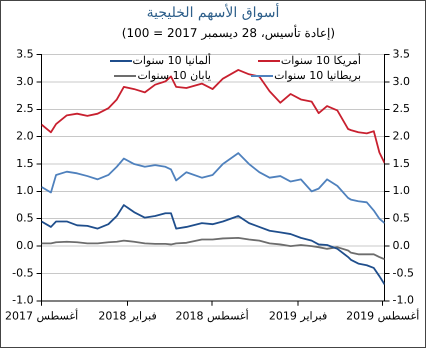 The height and width of the screenshot is (348, 426). Describe the element at coordinates (401, 81) in the screenshot. I see `y2-tick-label: 3.0` at that location.